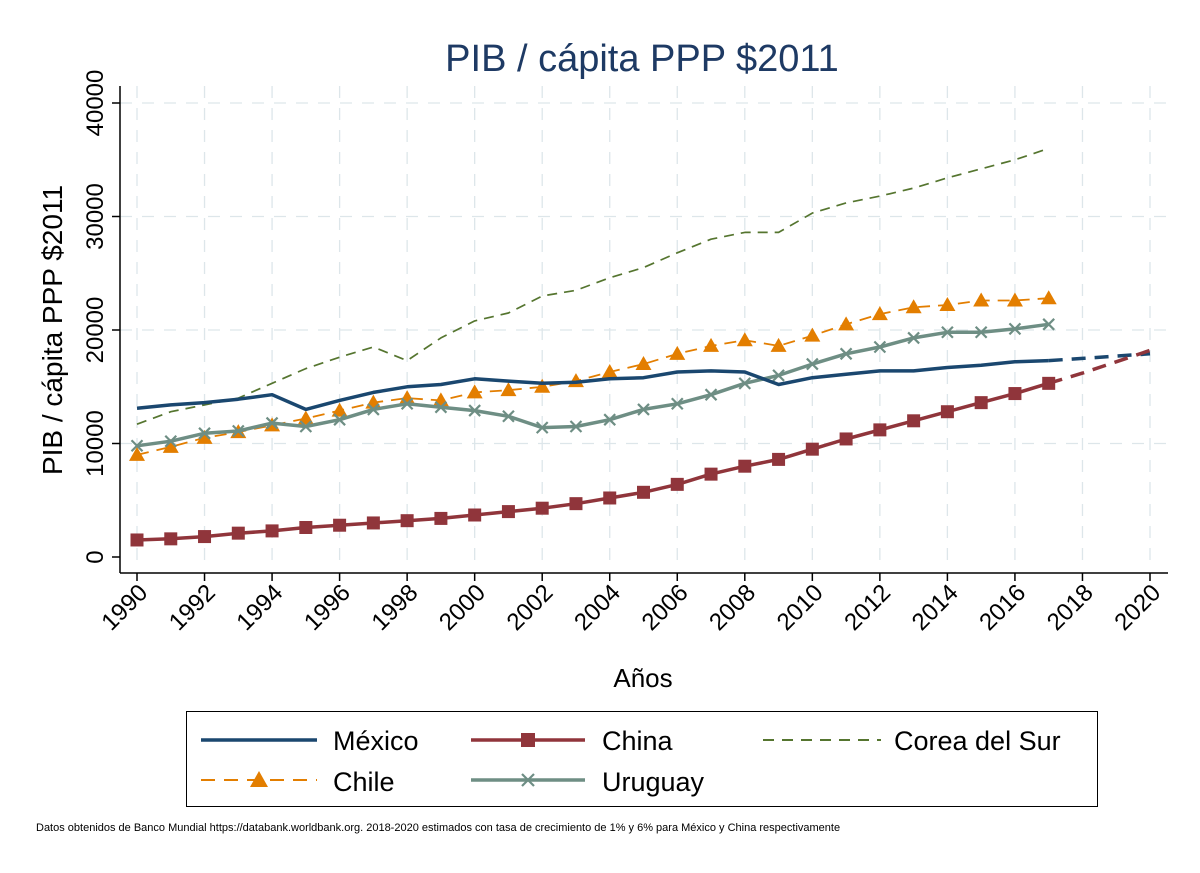  What do you see at coordinates (528, 780) in the screenshot?
I see `legend-marker-uruguay` at bounding box center [528, 780].